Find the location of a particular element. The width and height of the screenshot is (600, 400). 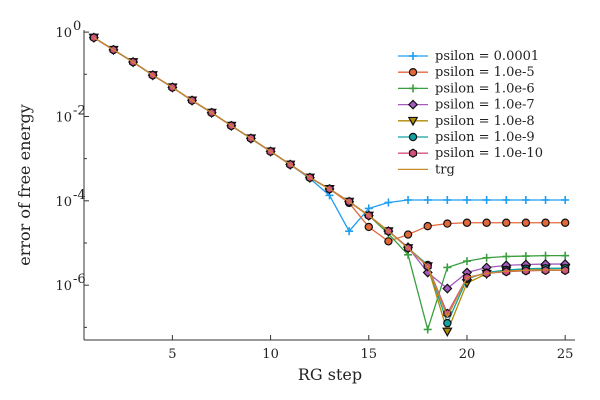

x-tick-label: 10 is located at coordinates (270, 354).